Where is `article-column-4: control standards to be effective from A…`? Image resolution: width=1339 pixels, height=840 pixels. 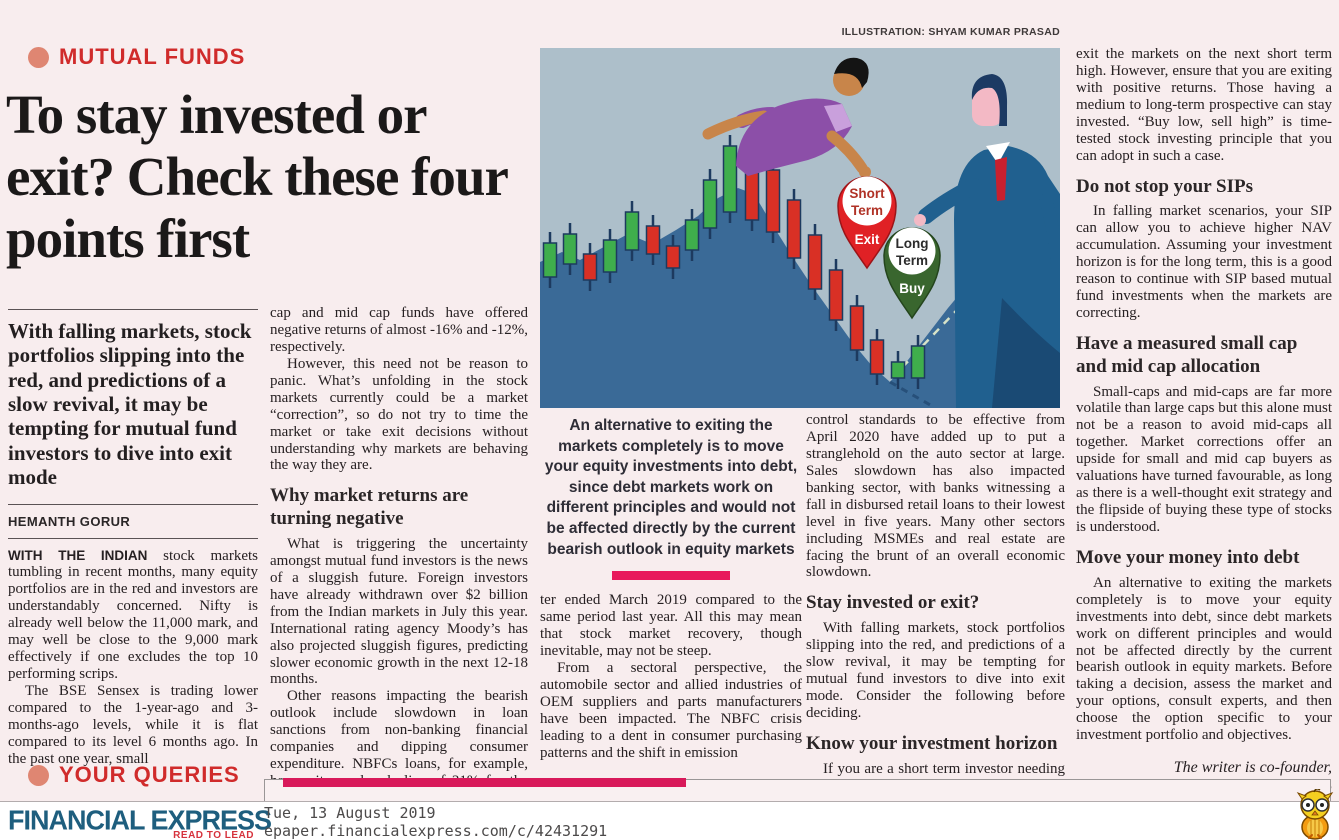 article-column-4: control standards to be effective from A… is located at coordinates (935, 603).